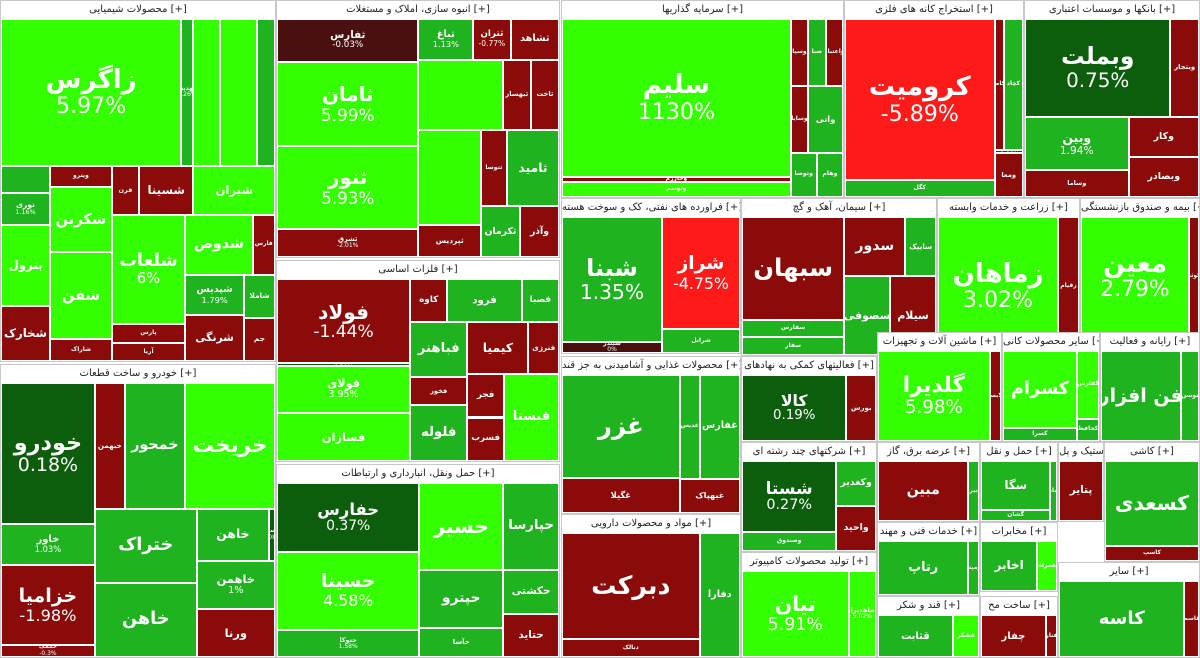  Describe the element at coordinates (923, 491) in the screenshot. I see `stock-tile: مبین` at that location.